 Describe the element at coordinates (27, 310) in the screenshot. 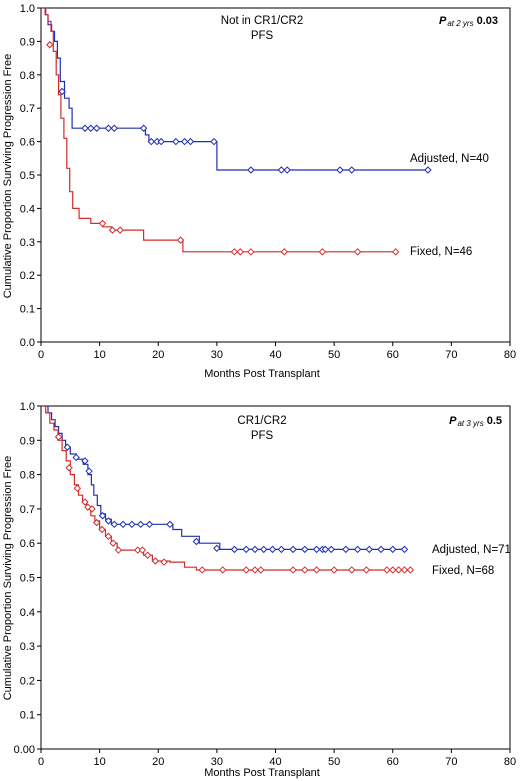

I see `y-tick-label: 0.1` at that location.